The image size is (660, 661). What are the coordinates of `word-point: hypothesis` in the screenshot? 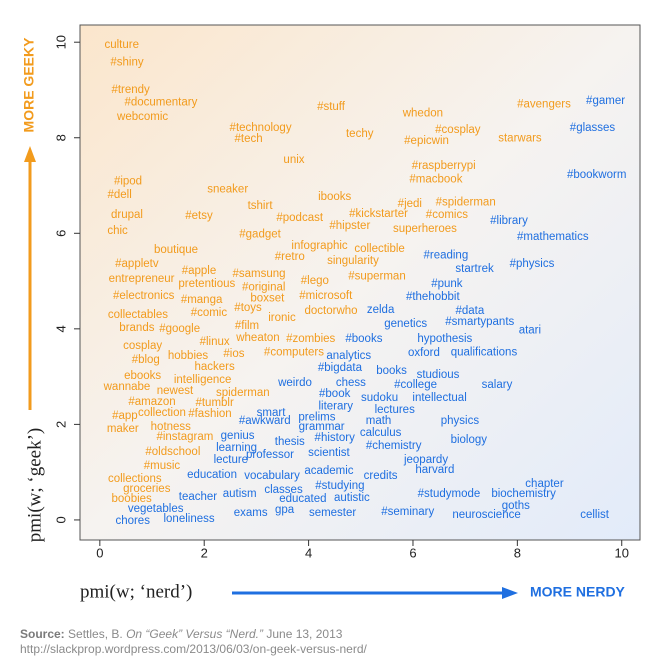 It's located at (444, 339).